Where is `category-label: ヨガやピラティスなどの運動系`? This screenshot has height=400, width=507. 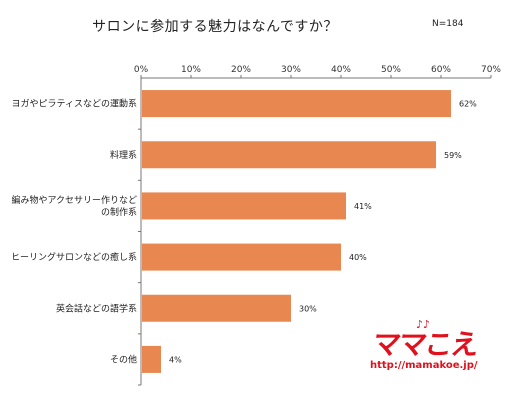 category-label: ヨガやピラティスなどの運動系 is located at coordinates (74, 104).